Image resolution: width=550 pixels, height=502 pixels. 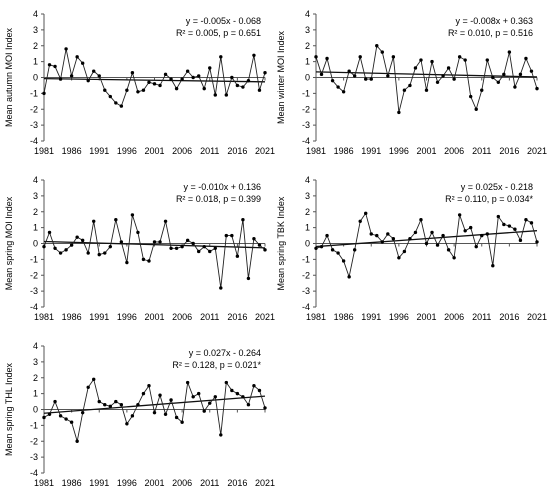 What do you see at coordinates (154, 251) in the screenshot?
I see `series-line` at bounding box center [154, 251].